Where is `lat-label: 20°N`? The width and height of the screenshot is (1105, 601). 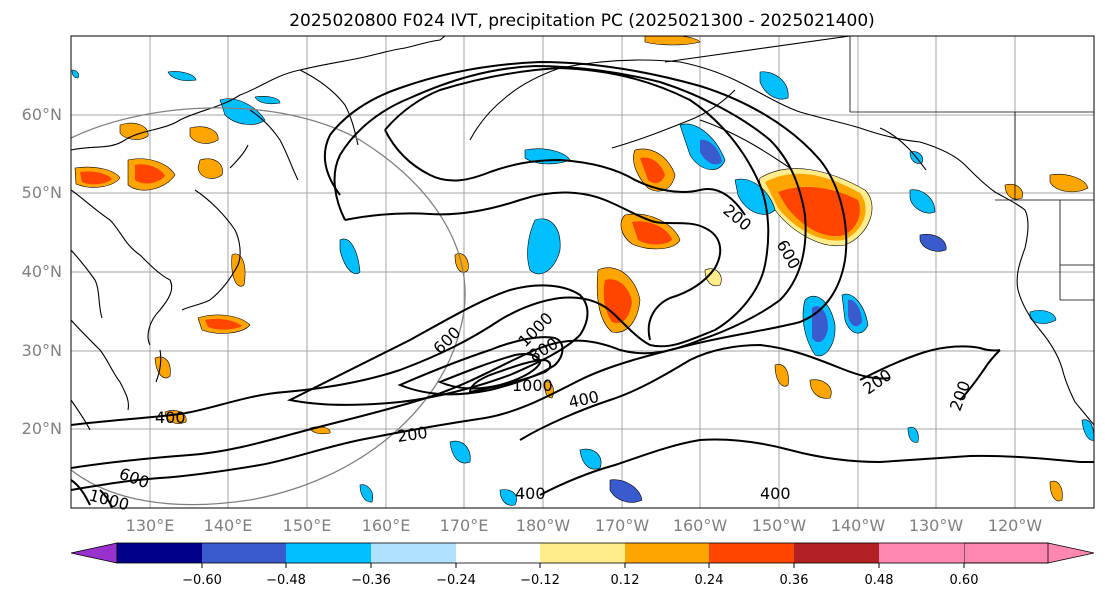 lat-label: 20°N is located at coordinates (42, 428).